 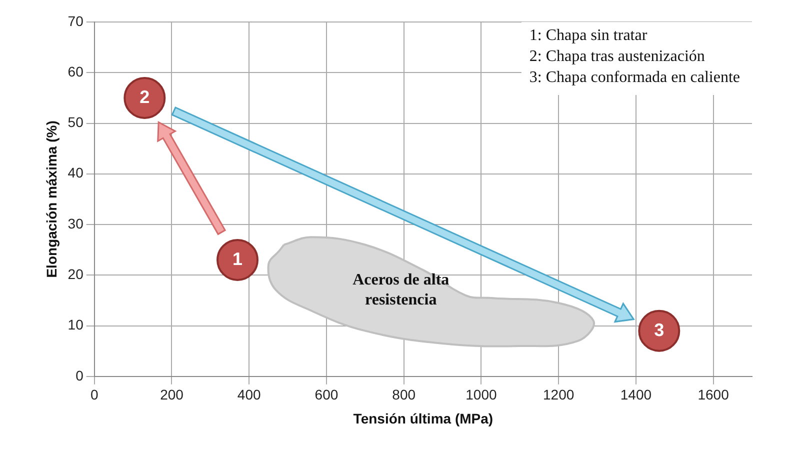 What do you see at coordinates (714, 394) in the screenshot?
I see `x-tick-label: 1600` at bounding box center [714, 394].